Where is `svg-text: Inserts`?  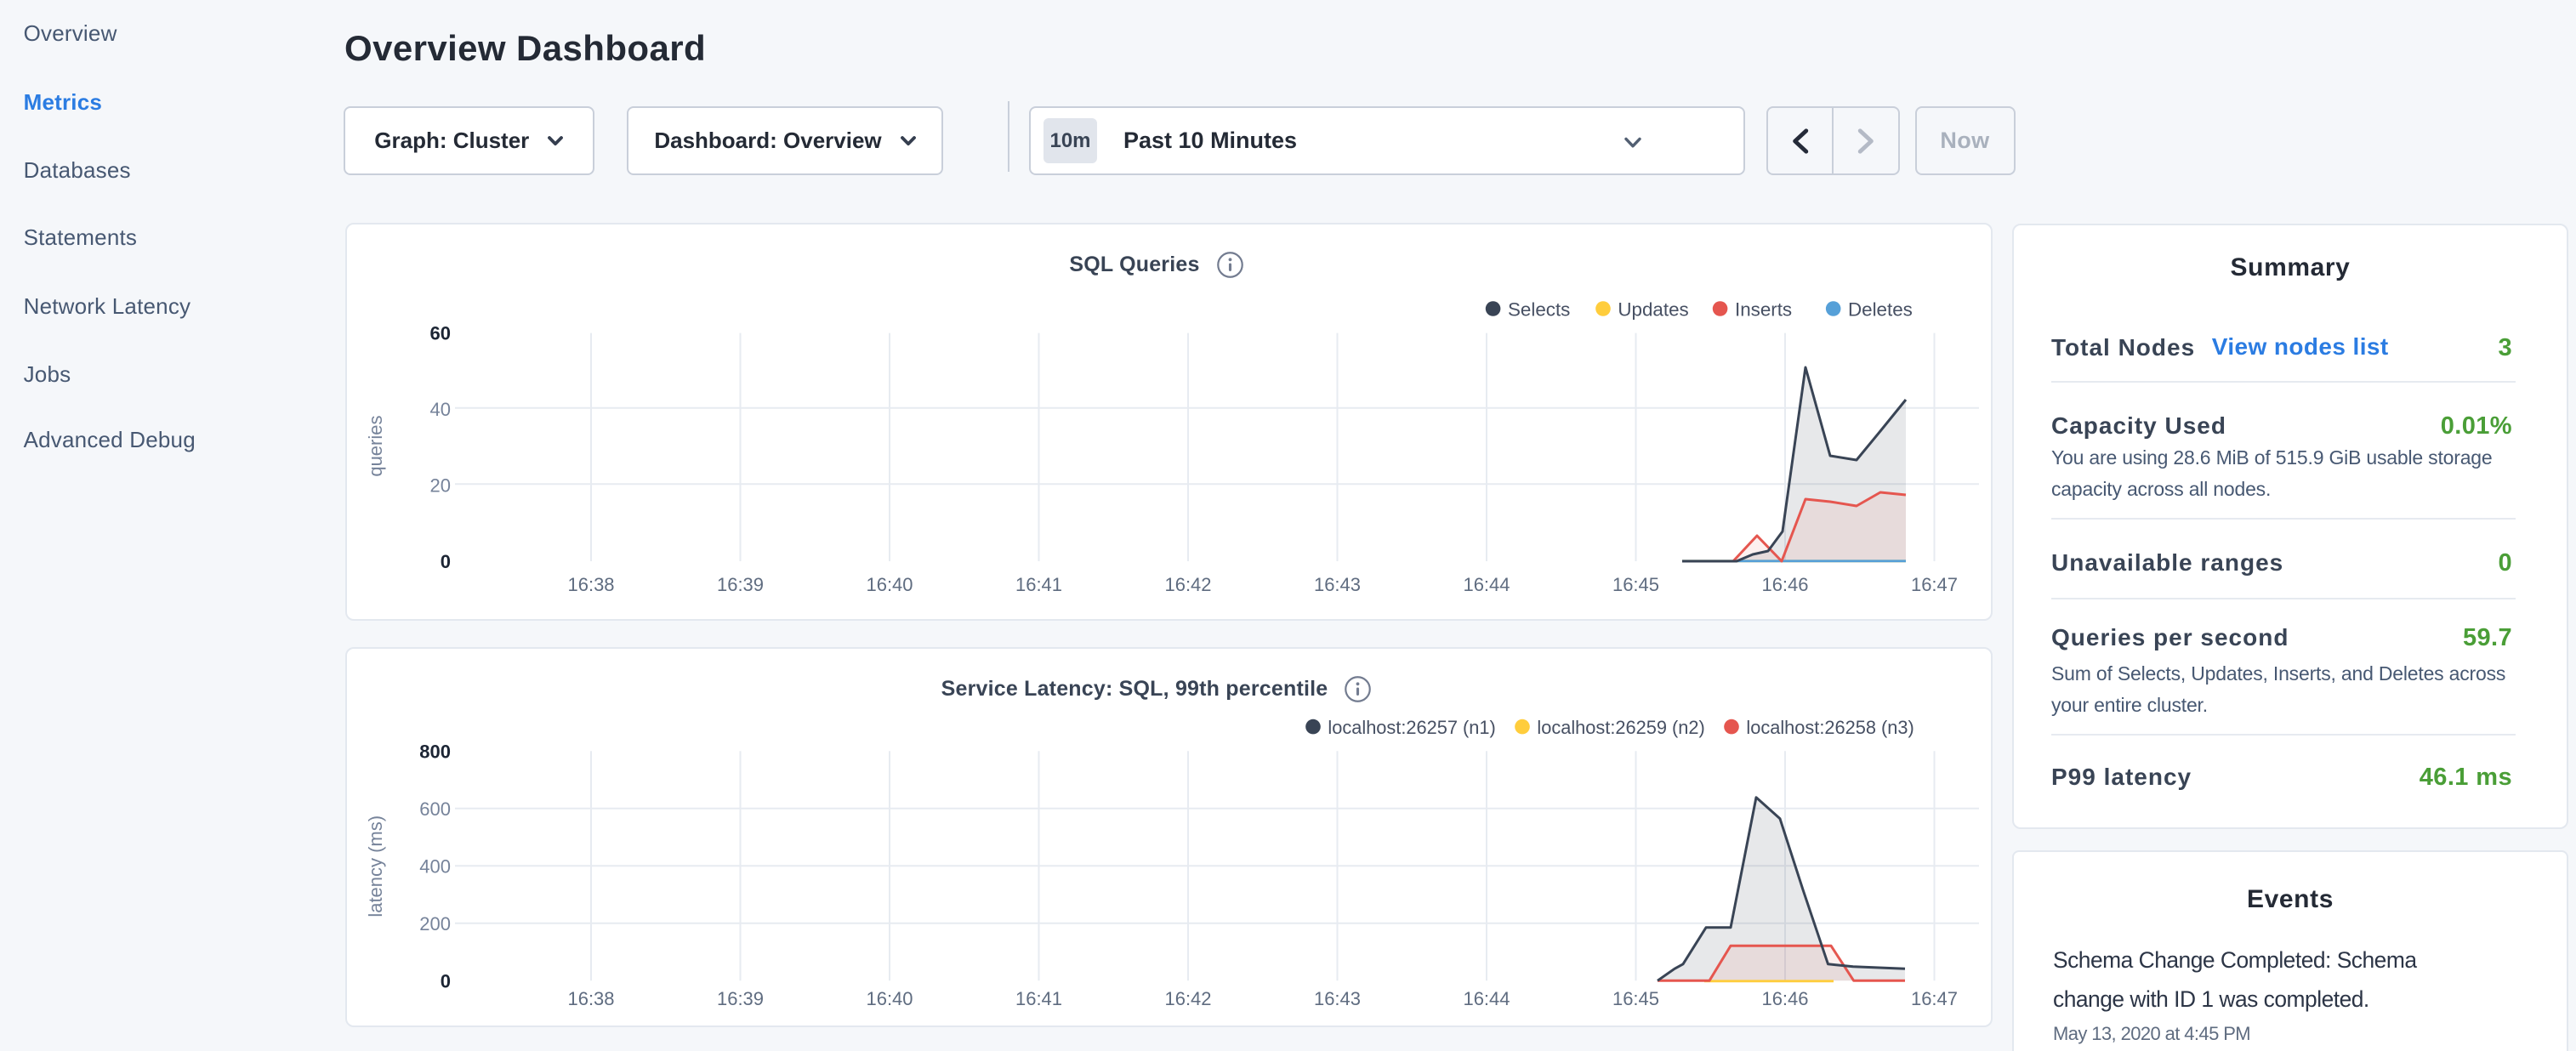
svg-text: Inserts is located at coordinates (1763, 309).